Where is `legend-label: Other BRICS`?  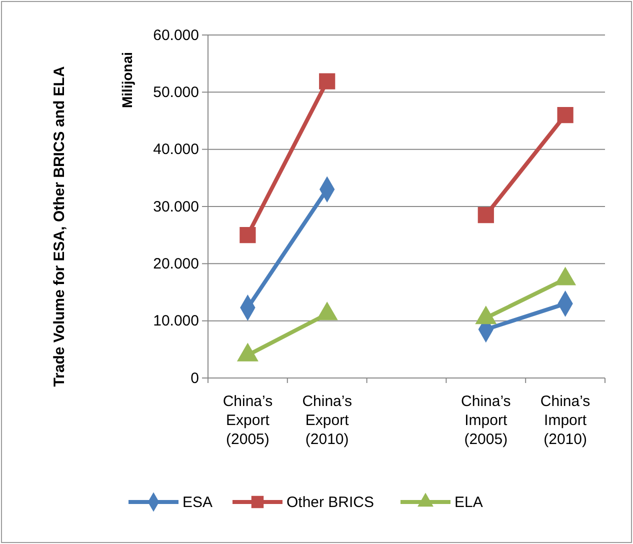
legend-label: Other BRICS is located at coordinates (330, 502).